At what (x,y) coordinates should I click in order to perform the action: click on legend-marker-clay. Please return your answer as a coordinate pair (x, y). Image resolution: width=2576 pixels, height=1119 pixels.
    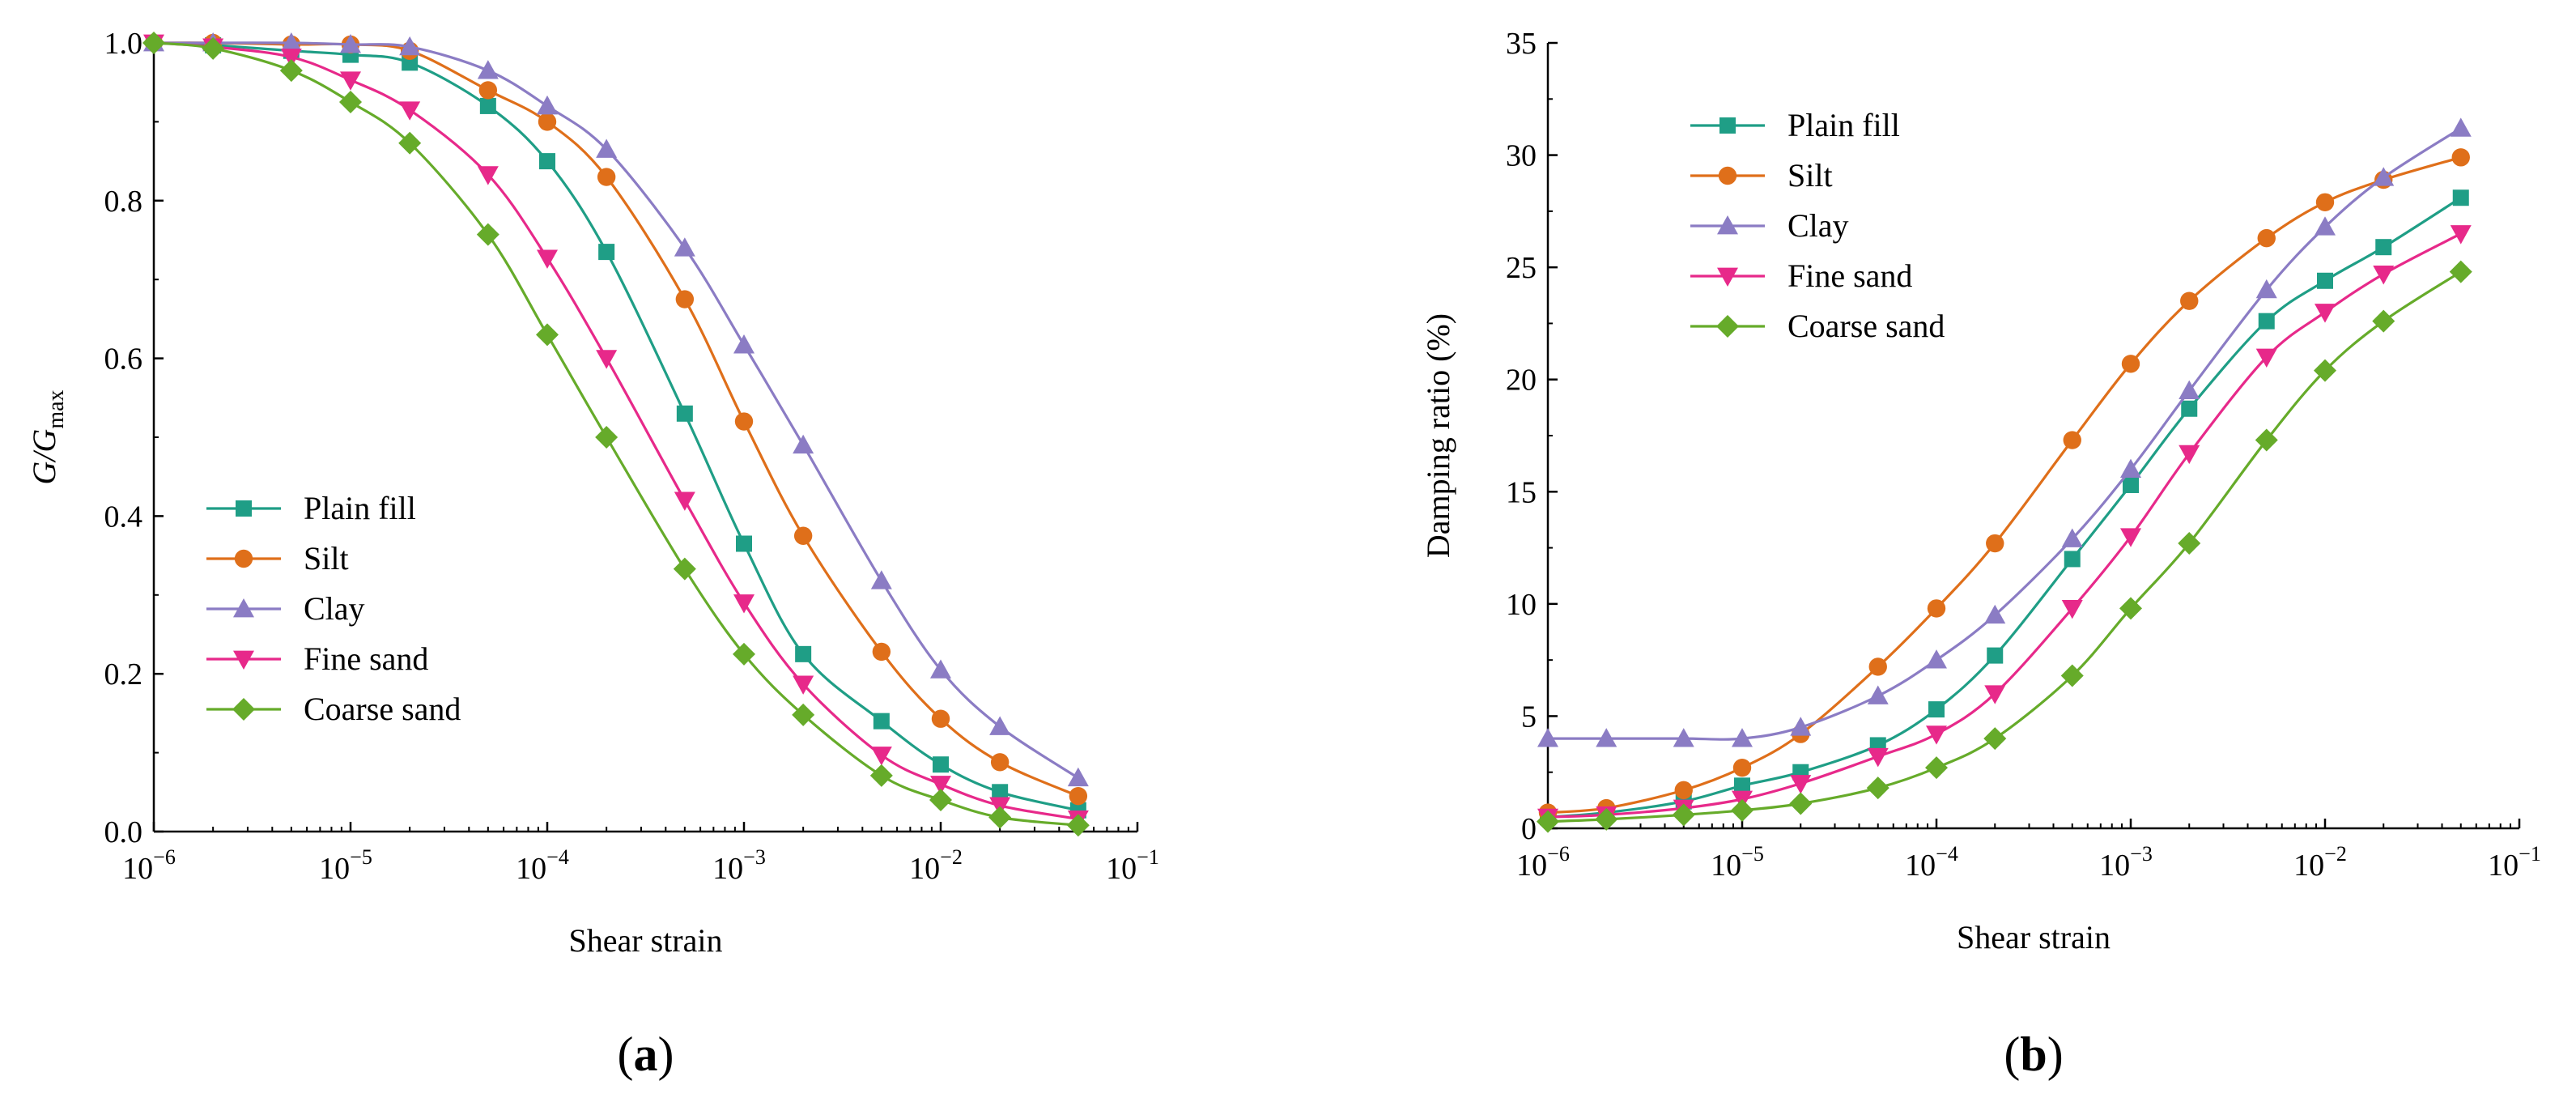
    Looking at the image, I should click on (244, 608).